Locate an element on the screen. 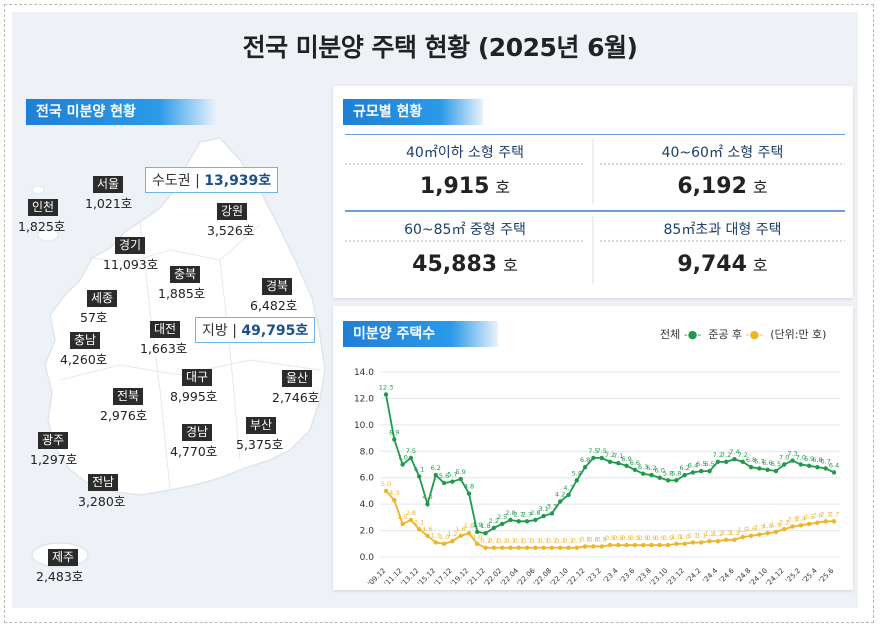  region-value-7: 4,260호 is located at coordinates (84, 359).